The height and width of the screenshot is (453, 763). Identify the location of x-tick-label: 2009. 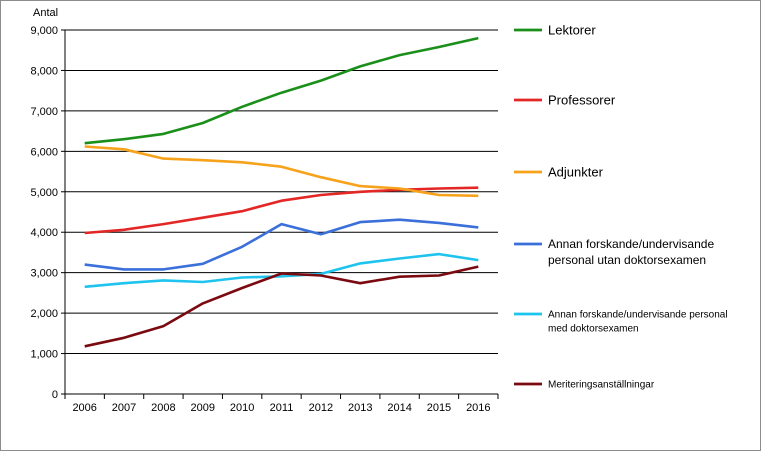
(203, 408).